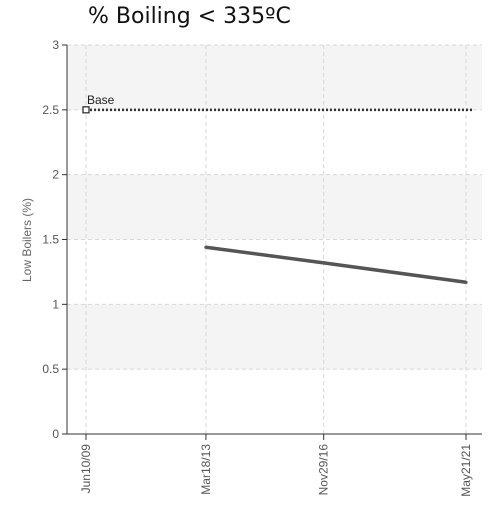  Describe the element at coordinates (50, 240) in the screenshot. I see `y-tick-label: 1.5` at that location.